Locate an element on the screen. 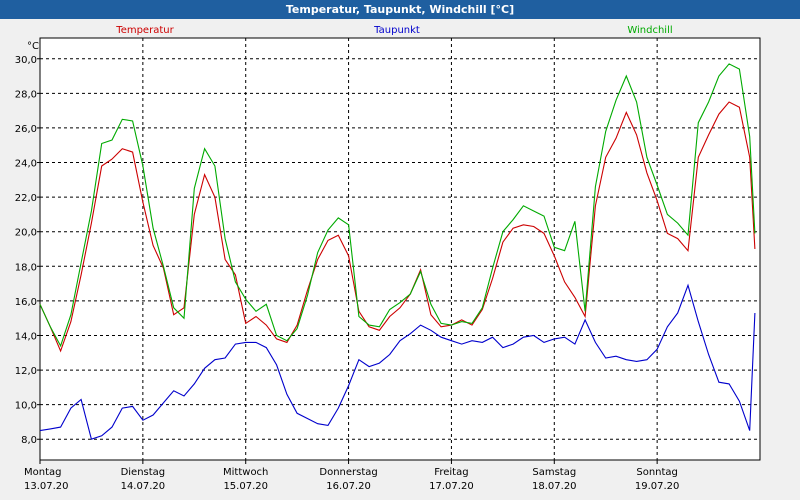  x-tick-date-label: 16.07.20 is located at coordinates (348, 486).